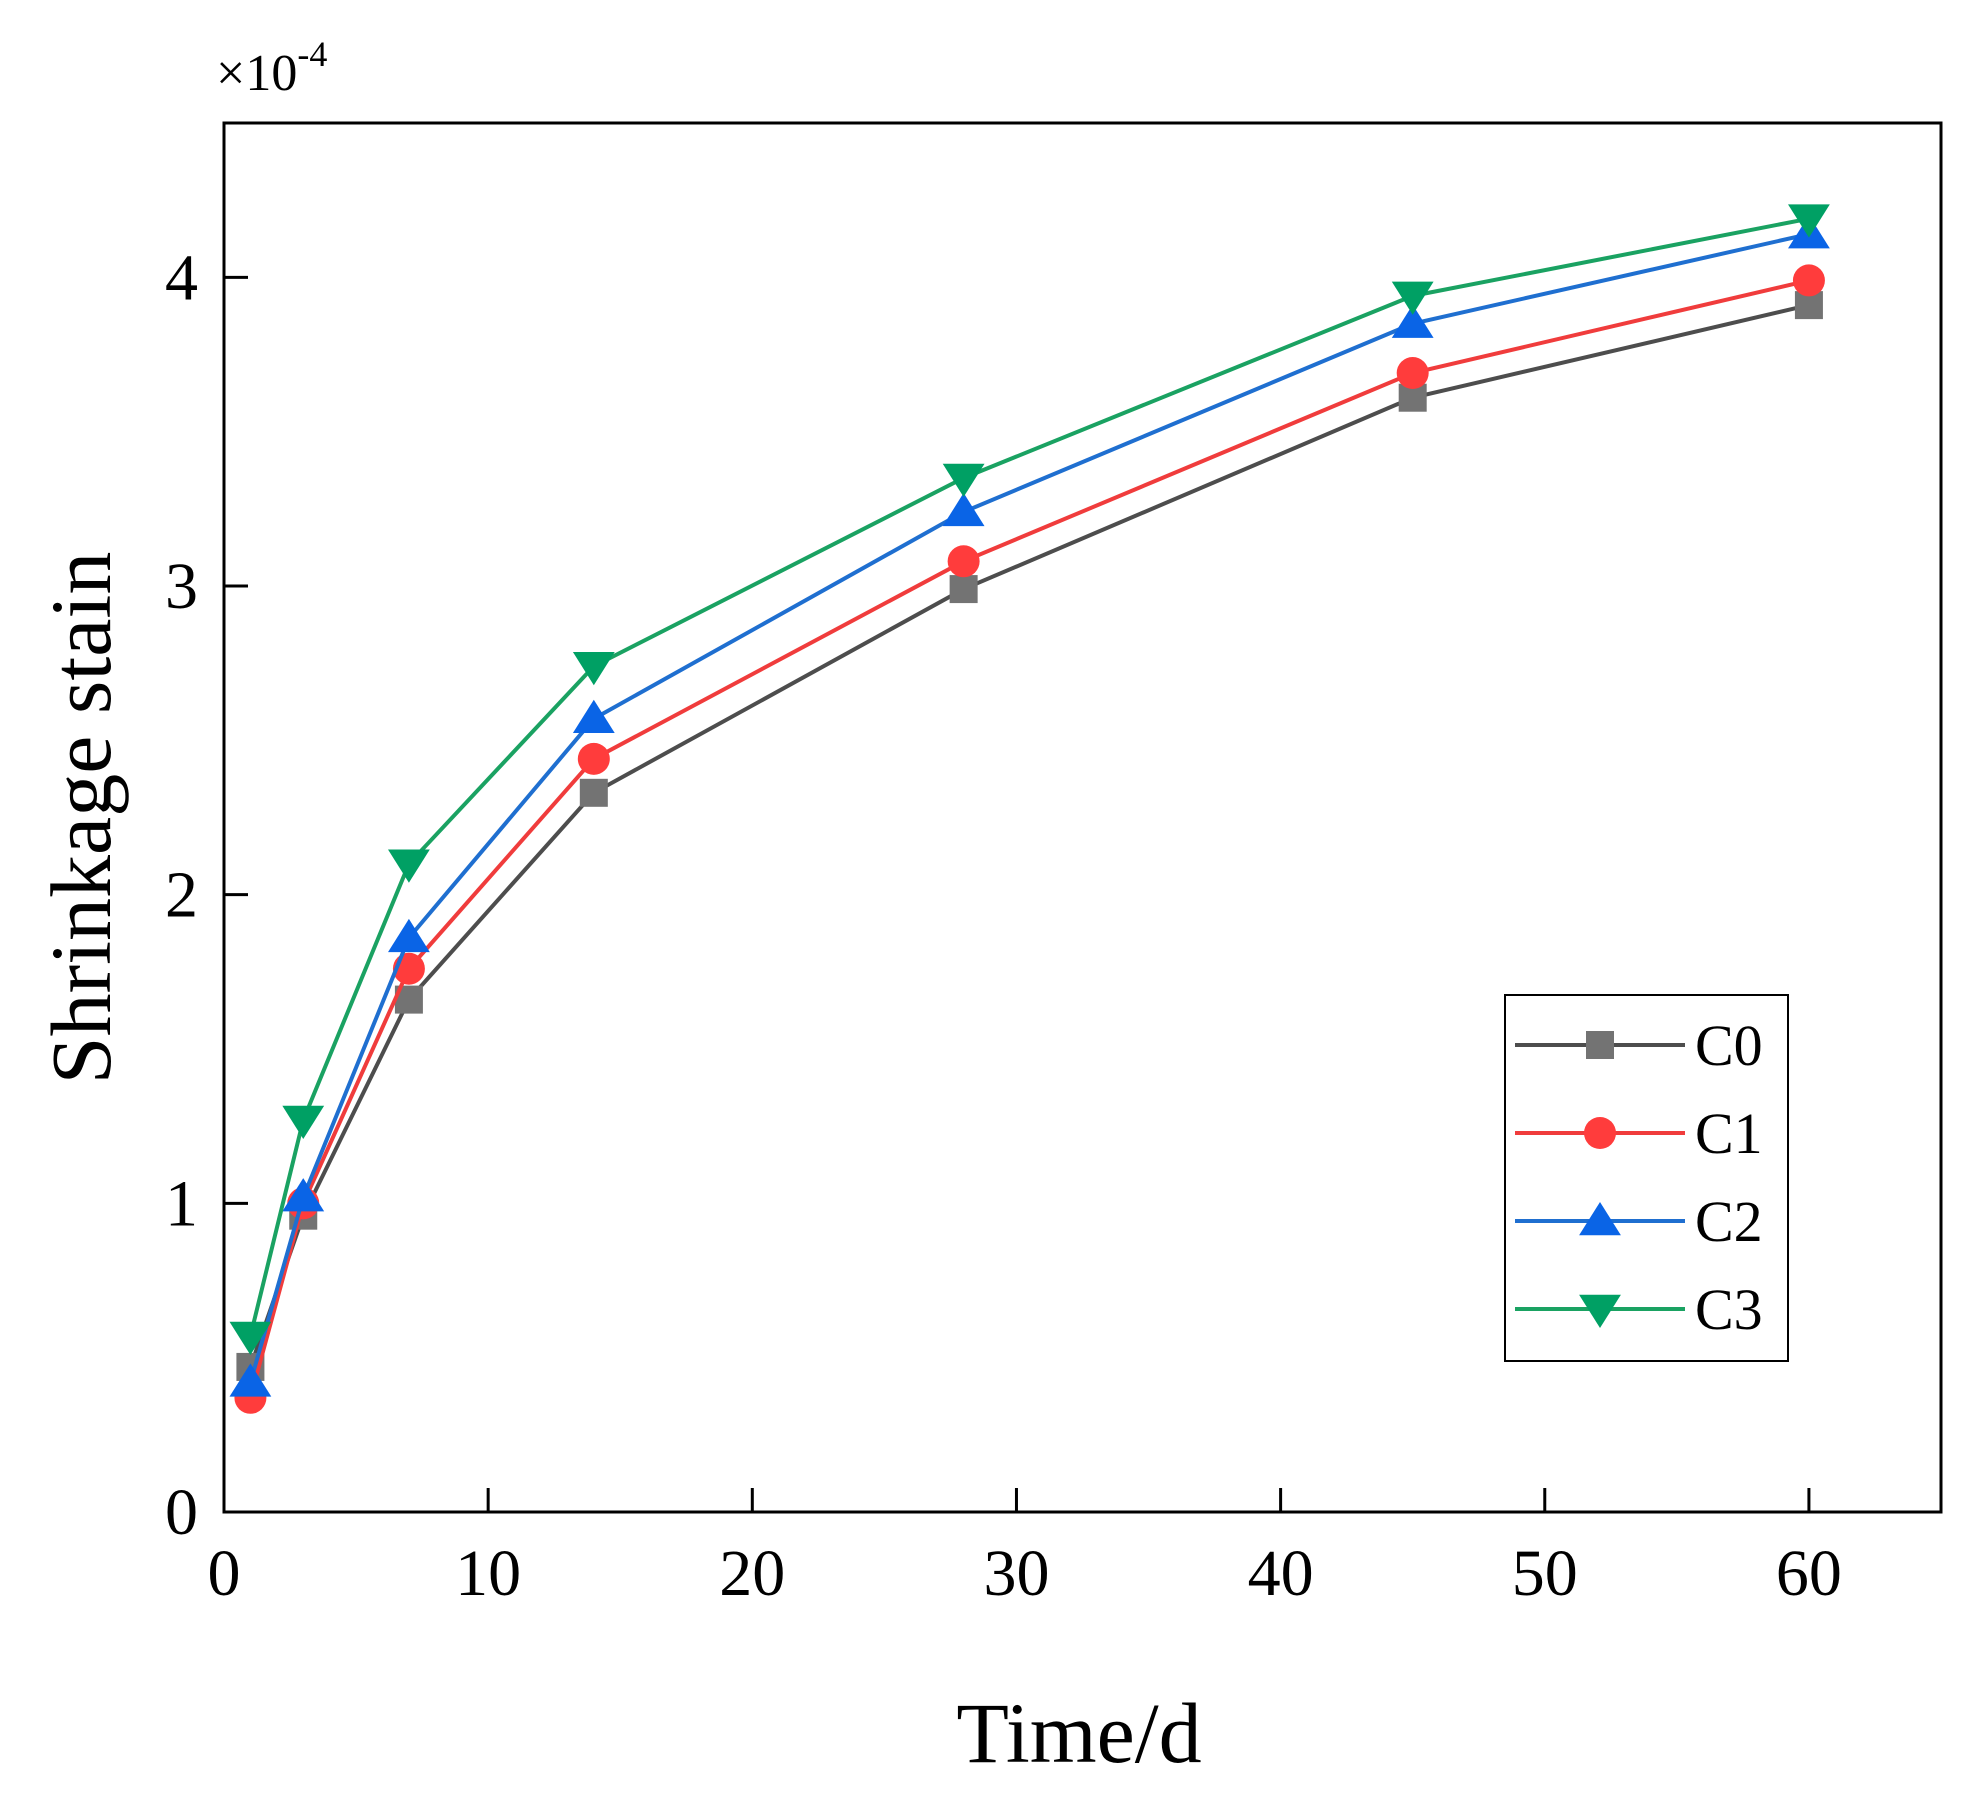 The width and height of the screenshot is (1977, 1806). What do you see at coordinates (181, 895) in the screenshot?
I see `y-tick-label: 2` at bounding box center [181, 895].